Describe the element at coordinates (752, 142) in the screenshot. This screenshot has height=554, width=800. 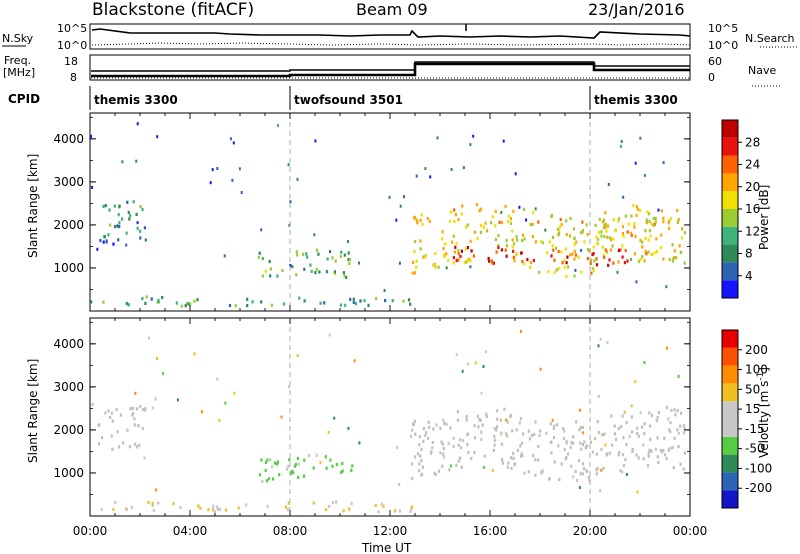
I see `colorbar-tick-label: 28` at that location.